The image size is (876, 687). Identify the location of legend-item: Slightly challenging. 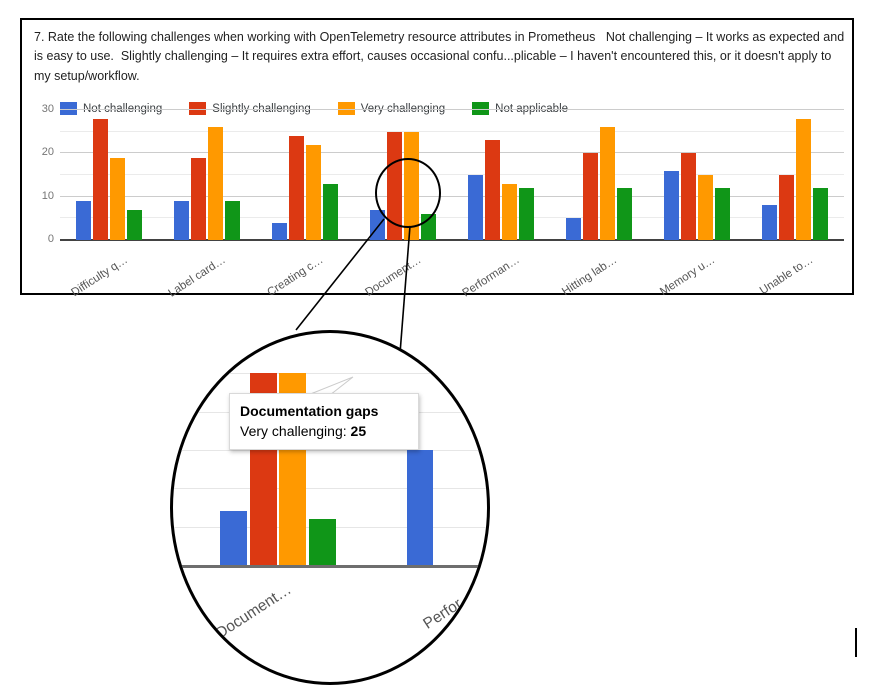
(250, 108).